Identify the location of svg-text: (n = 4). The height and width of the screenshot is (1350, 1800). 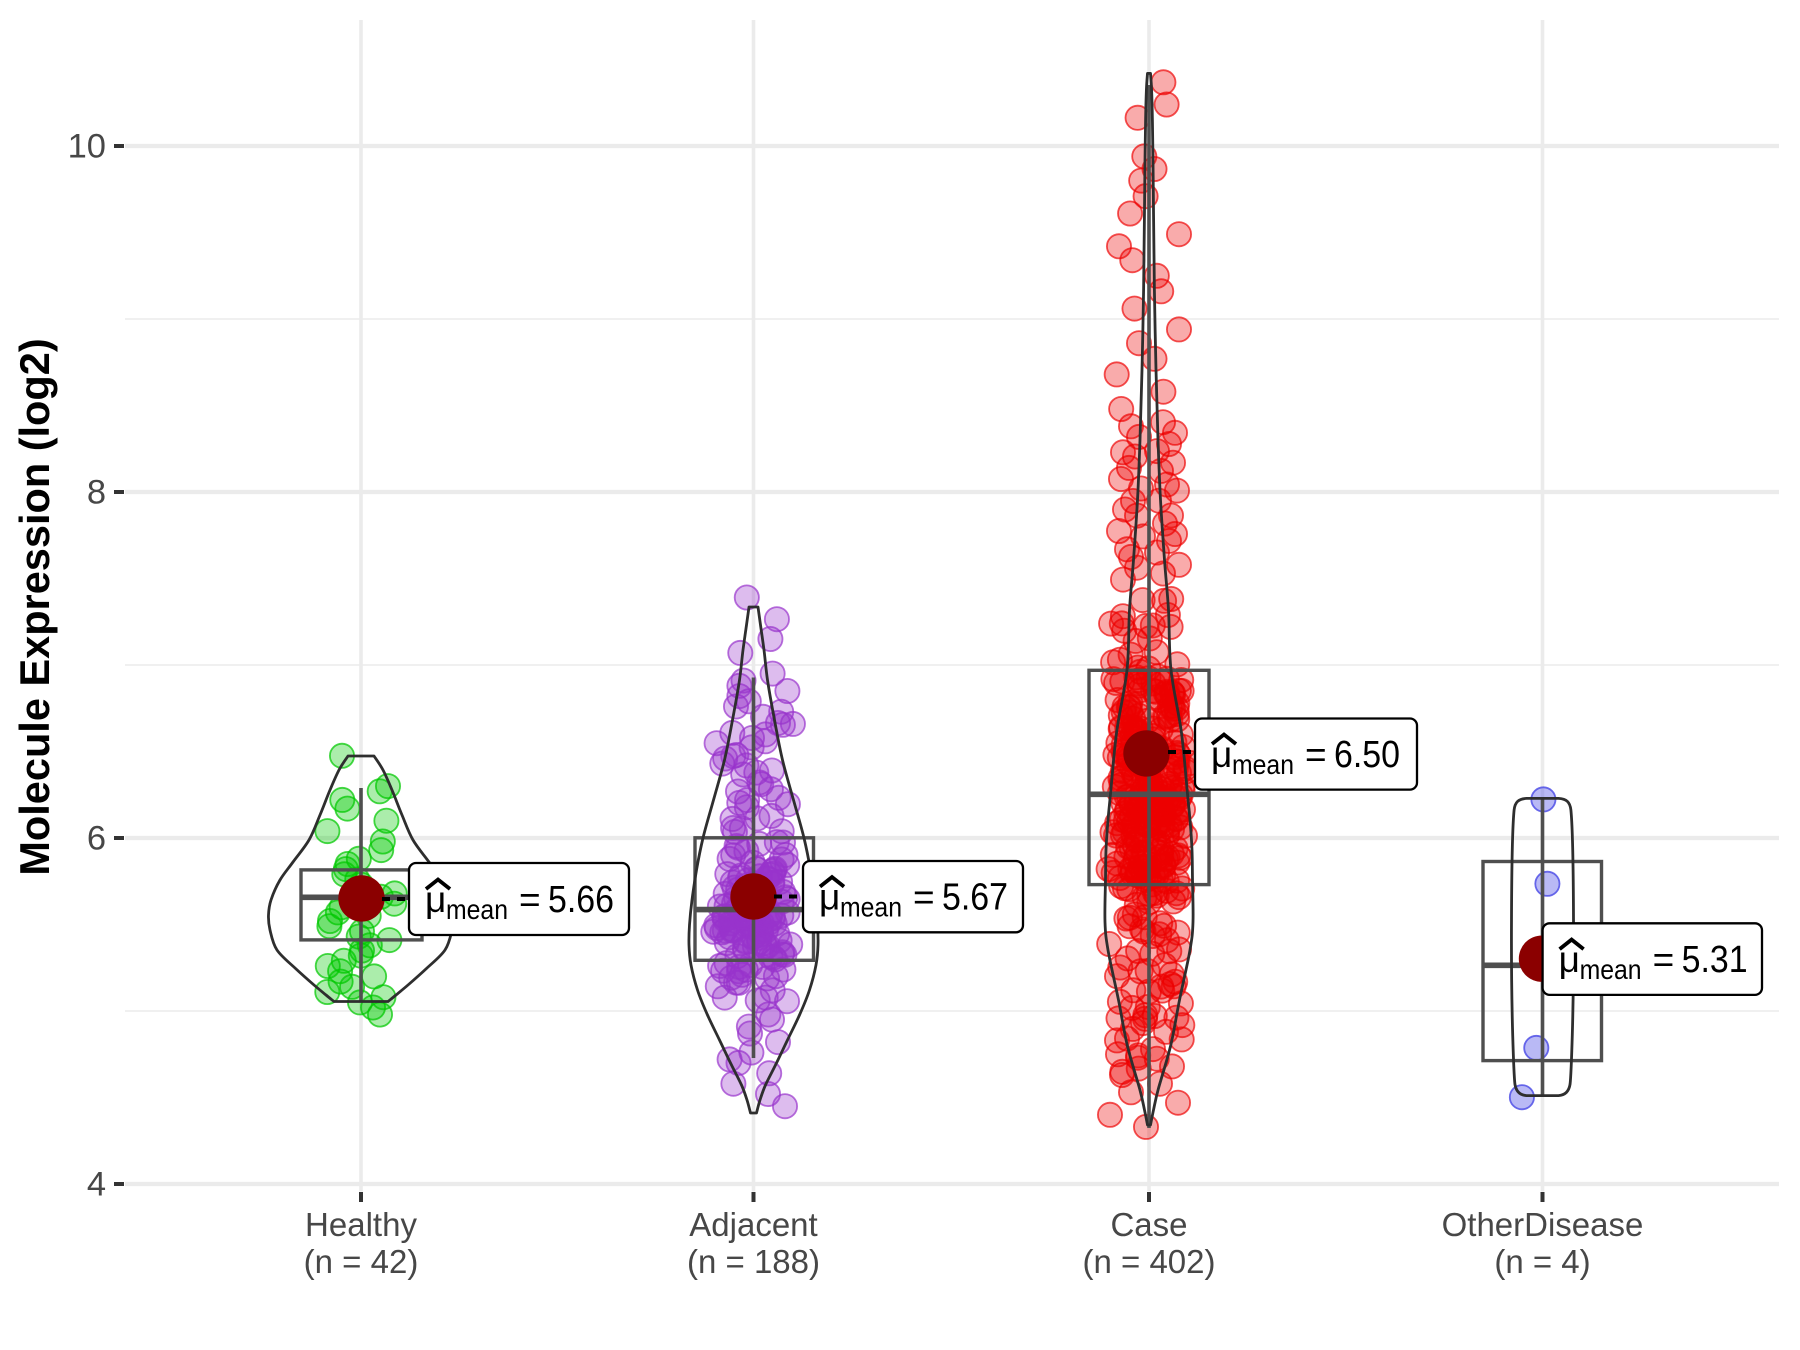
(1542, 1261).